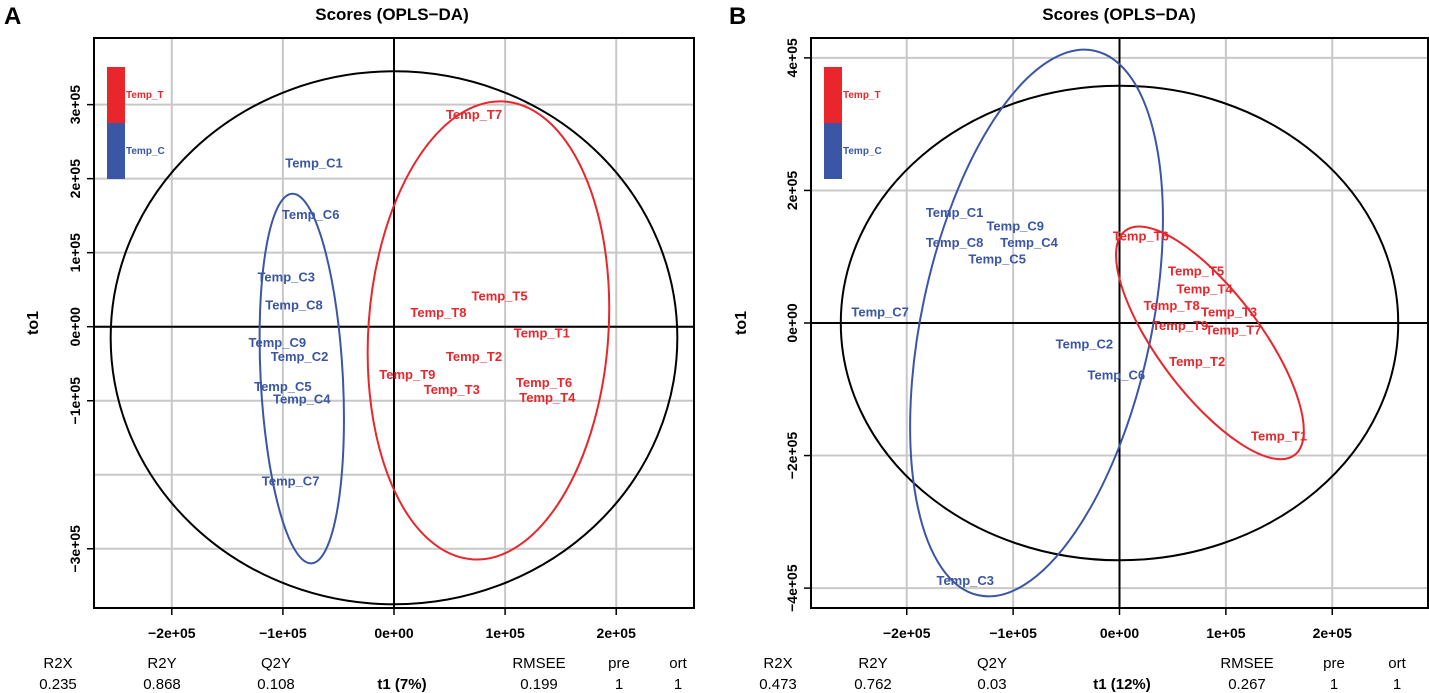  Describe the element at coordinates (75, 327) in the screenshot. I see `y-tick-label: 0e+00` at that location.